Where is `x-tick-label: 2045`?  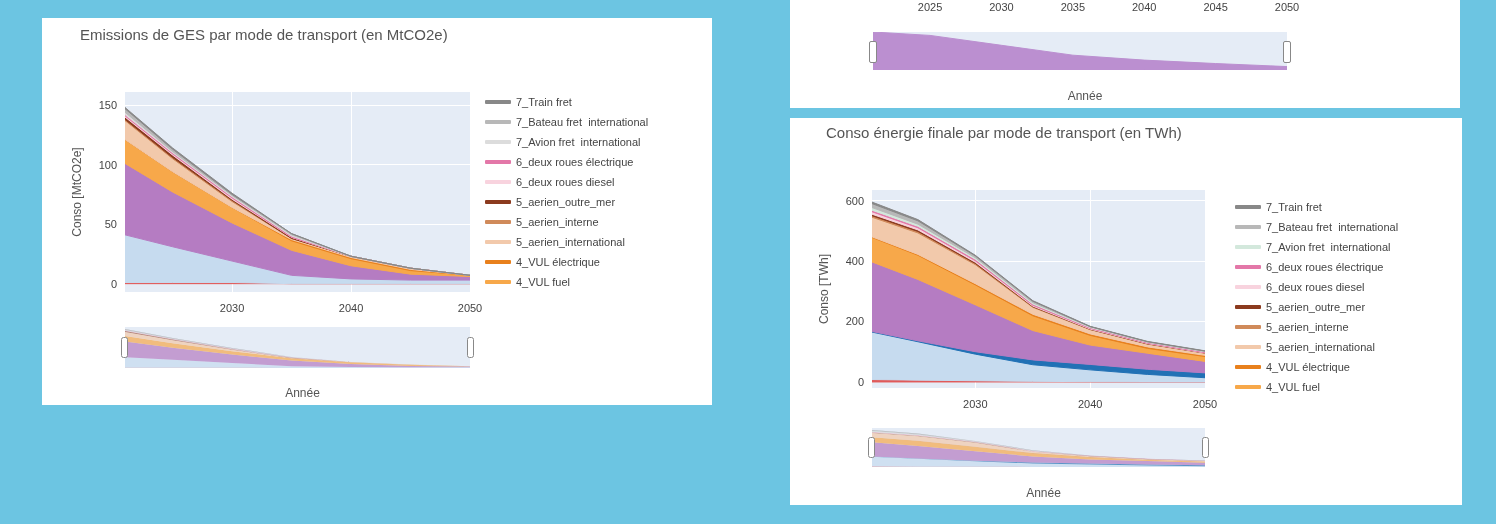
x-tick-label: 2045 is located at coordinates (1215, 6).